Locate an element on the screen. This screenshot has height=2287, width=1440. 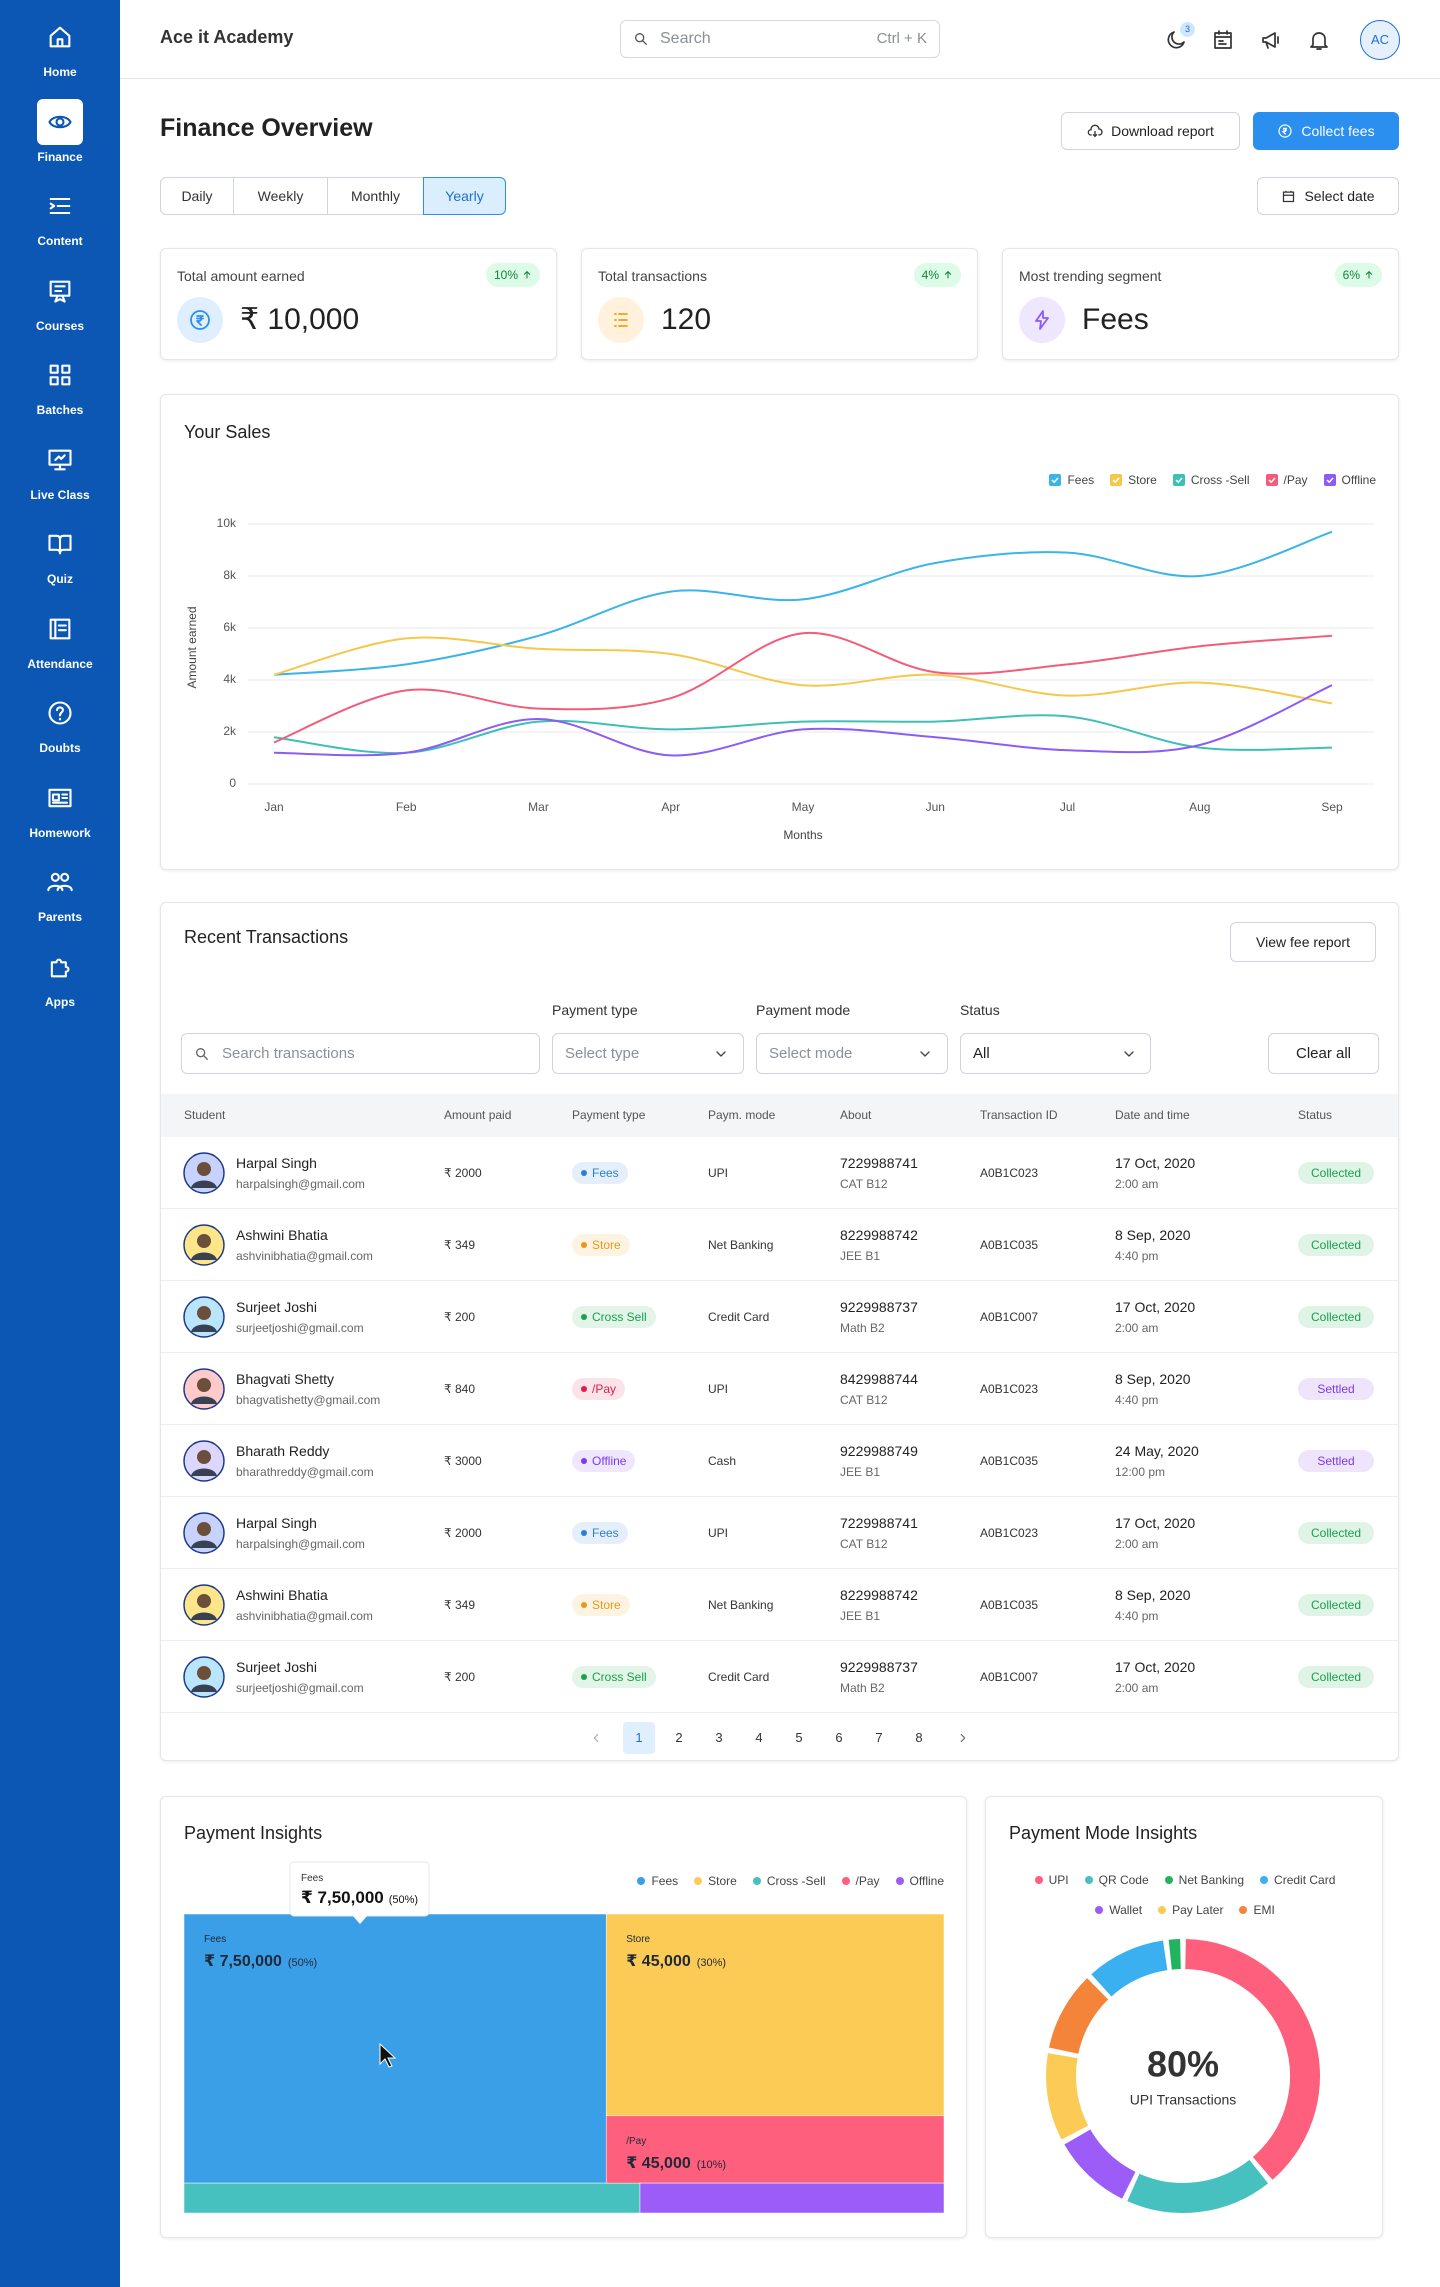
x-tick-label: Jul is located at coordinates (1067, 807).